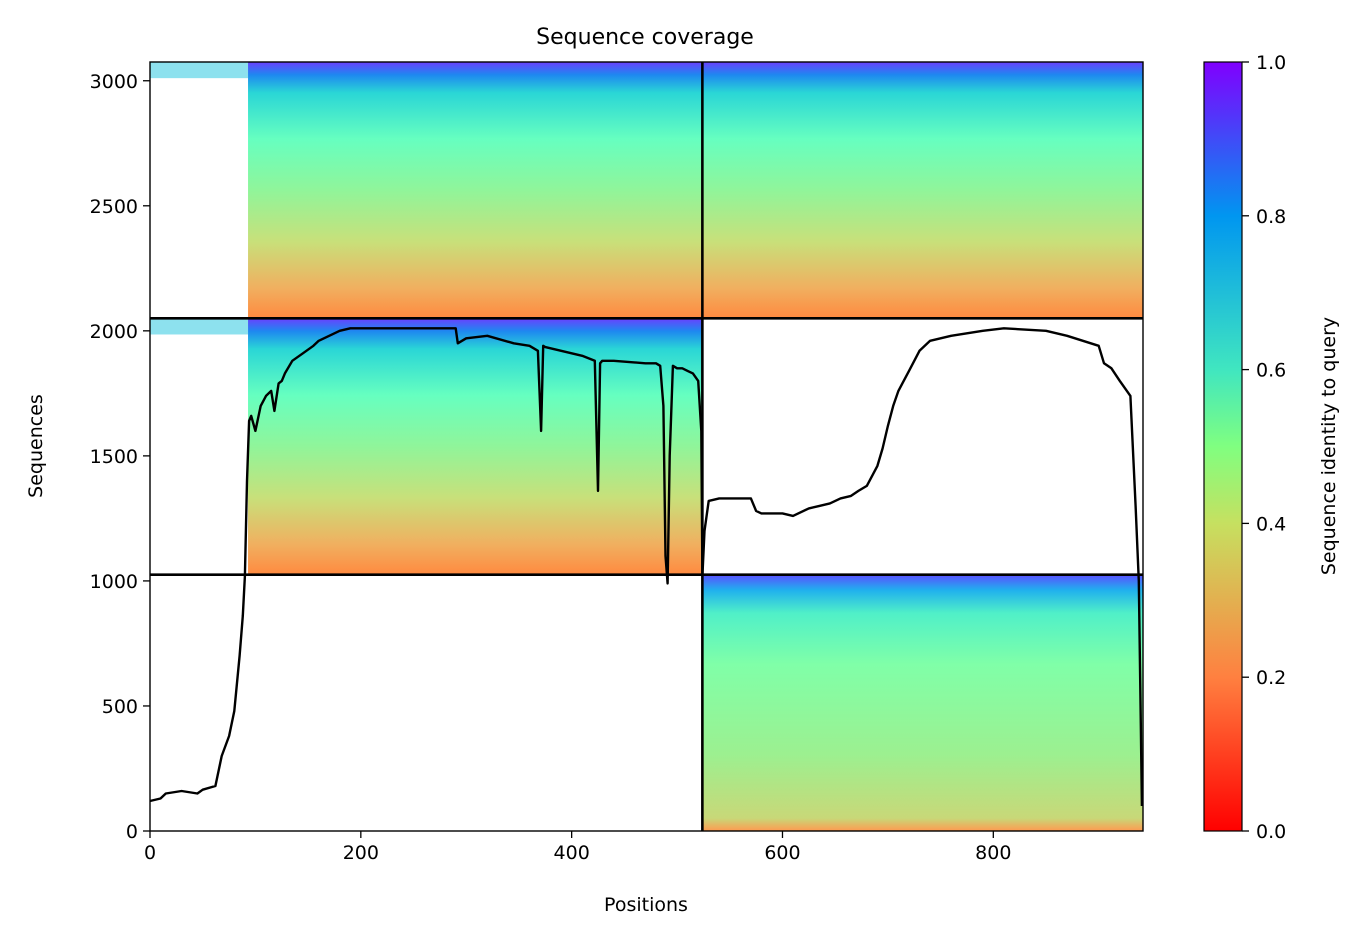 This screenshot has height=939, width=1364. What do you see at coordinates (114, 582) in the screenshot?
I see `y-tick-label: 1000` at bounding box center [114, 582].